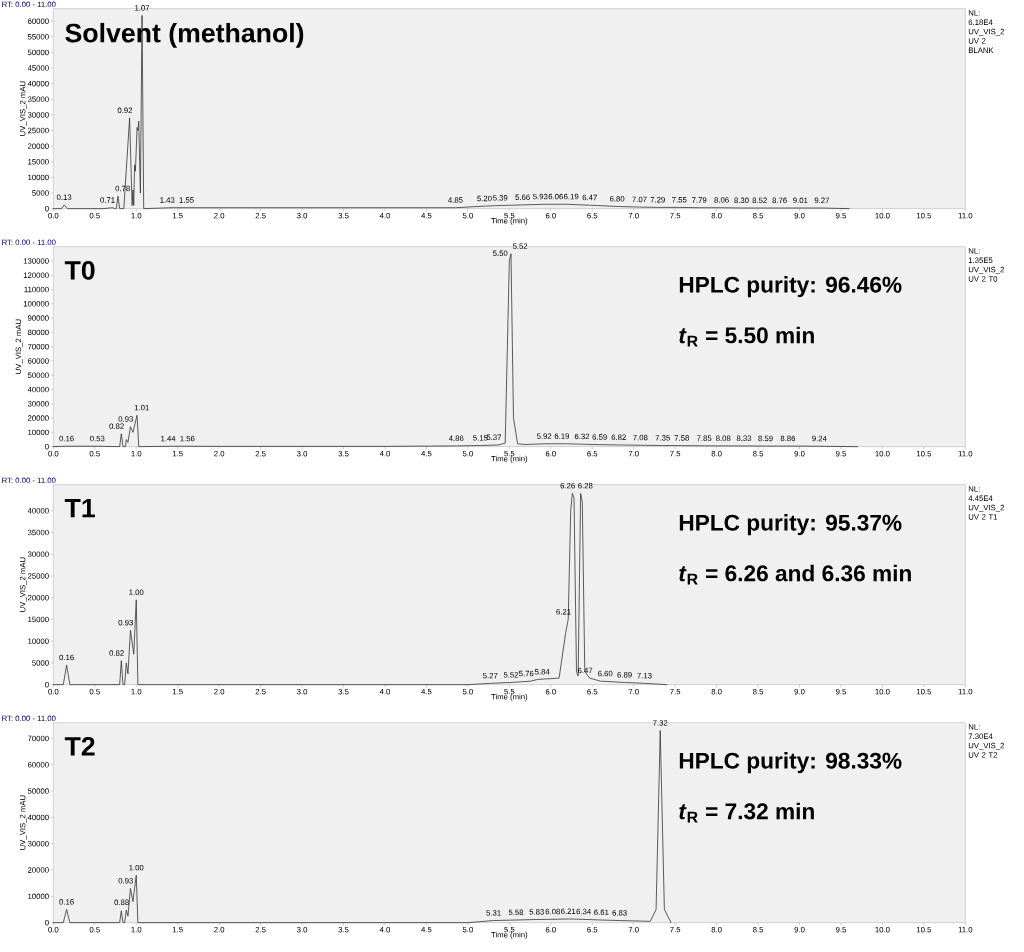 Image resolution: width=1024 pixels, height=952 pixels. Describe the element at coordinates (79, 270) in the screenshot. I see `chart-title: T0` at that location.